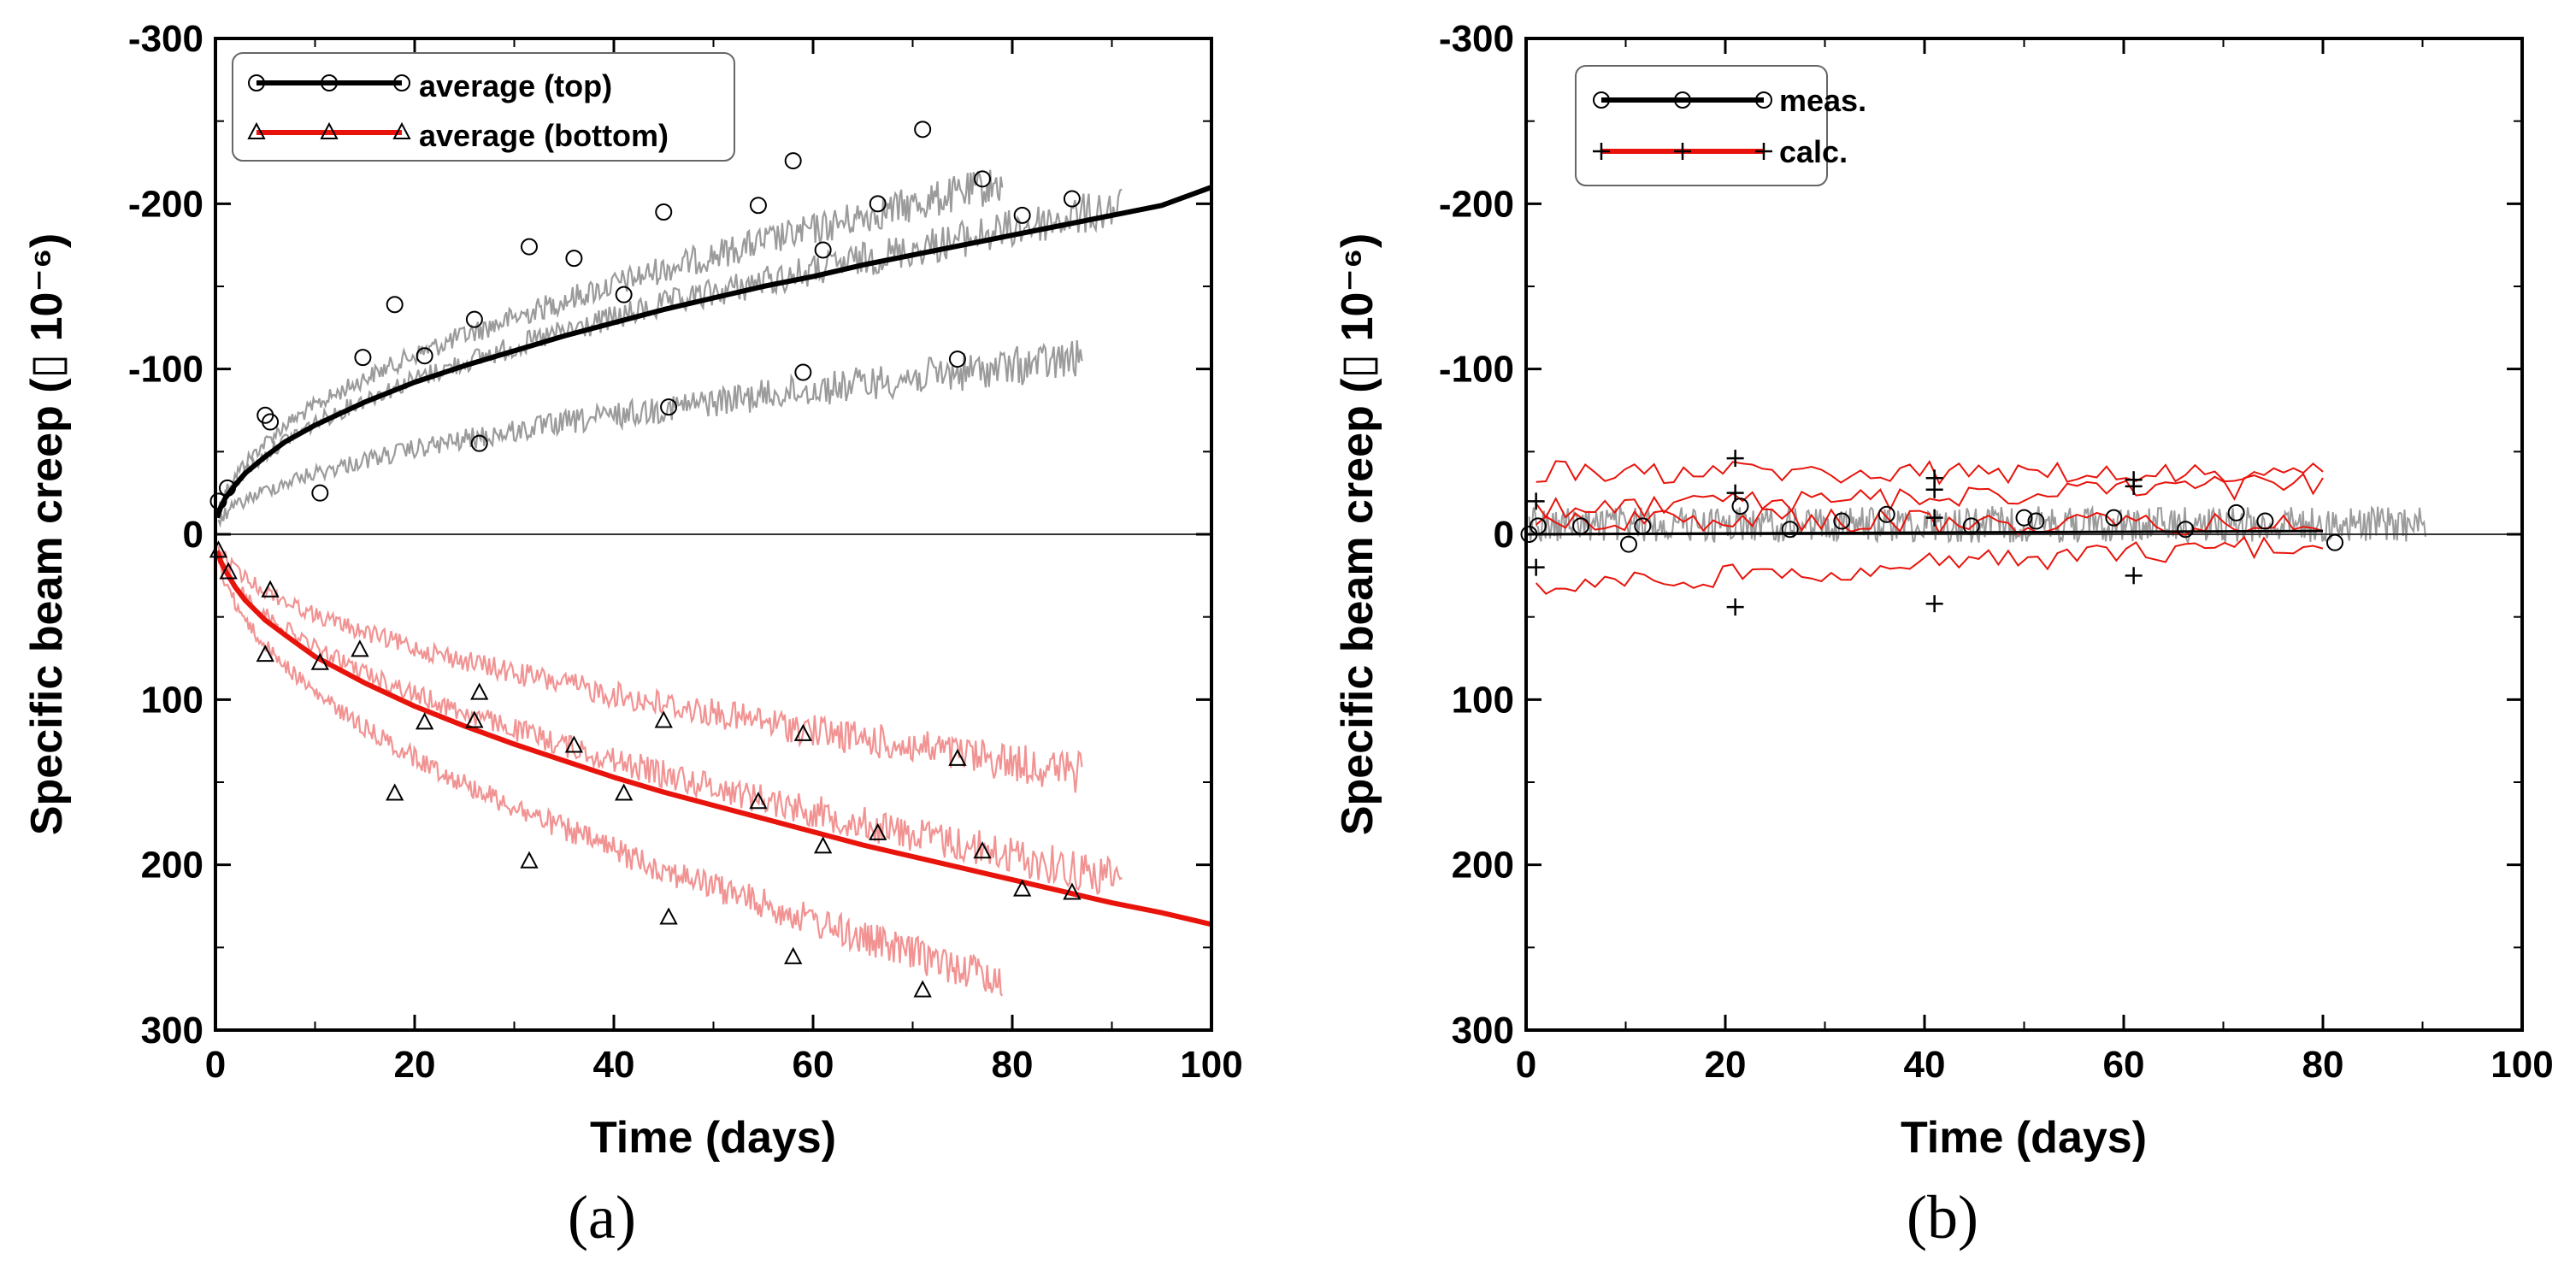 The width and height of the screenshot is (2576, 1284). I want to click on panel-b-markers, so click(1932, 533).